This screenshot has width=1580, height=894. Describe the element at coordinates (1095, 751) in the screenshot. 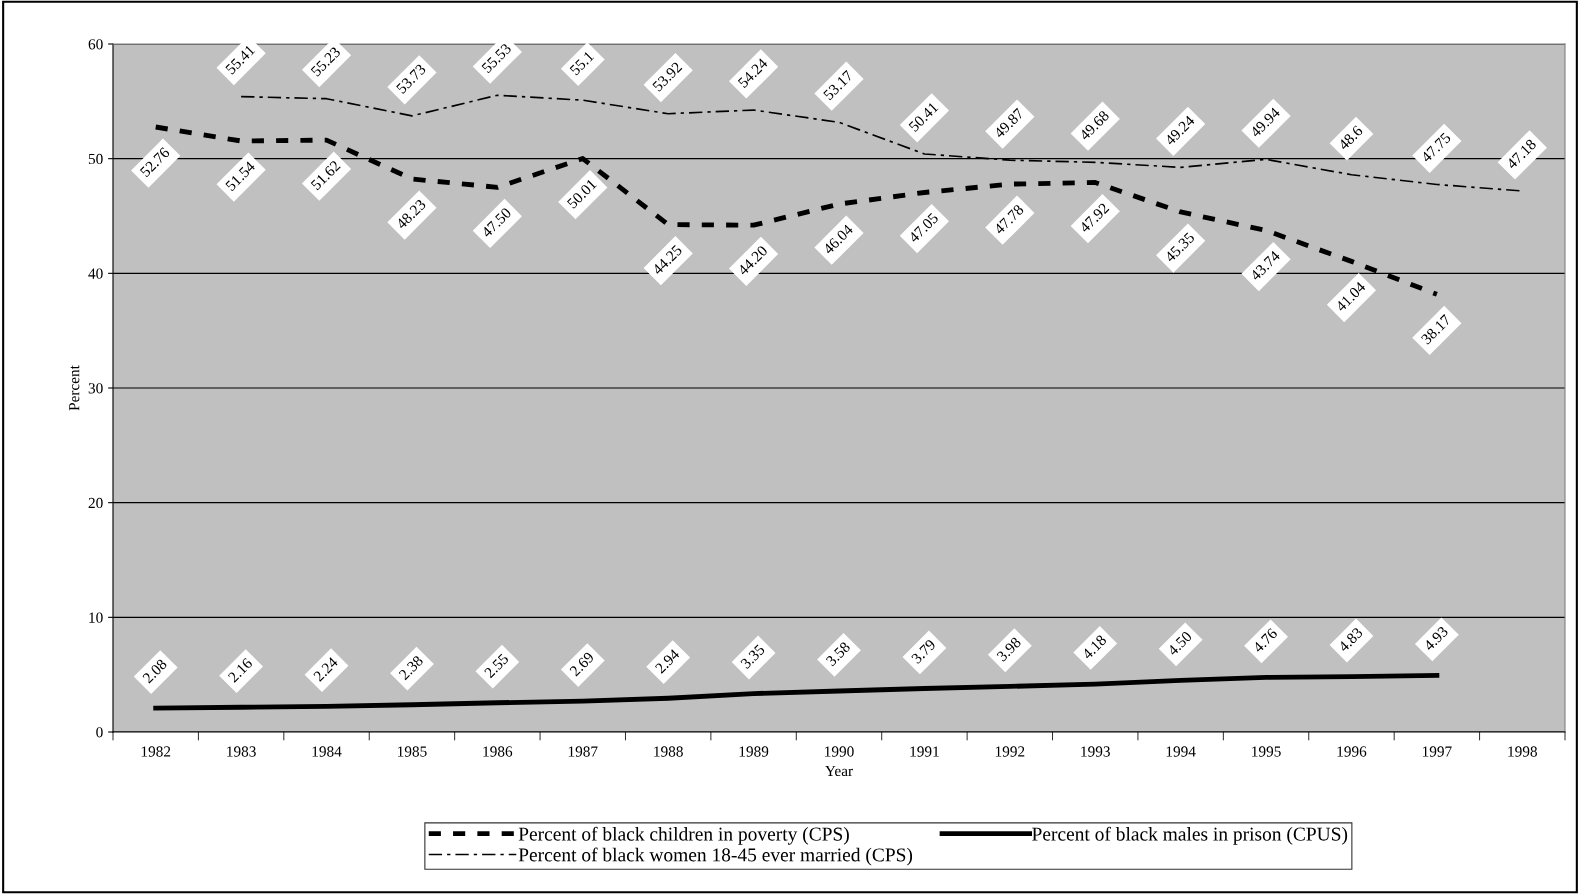

I see `x-tick-label: 1993` at that location.